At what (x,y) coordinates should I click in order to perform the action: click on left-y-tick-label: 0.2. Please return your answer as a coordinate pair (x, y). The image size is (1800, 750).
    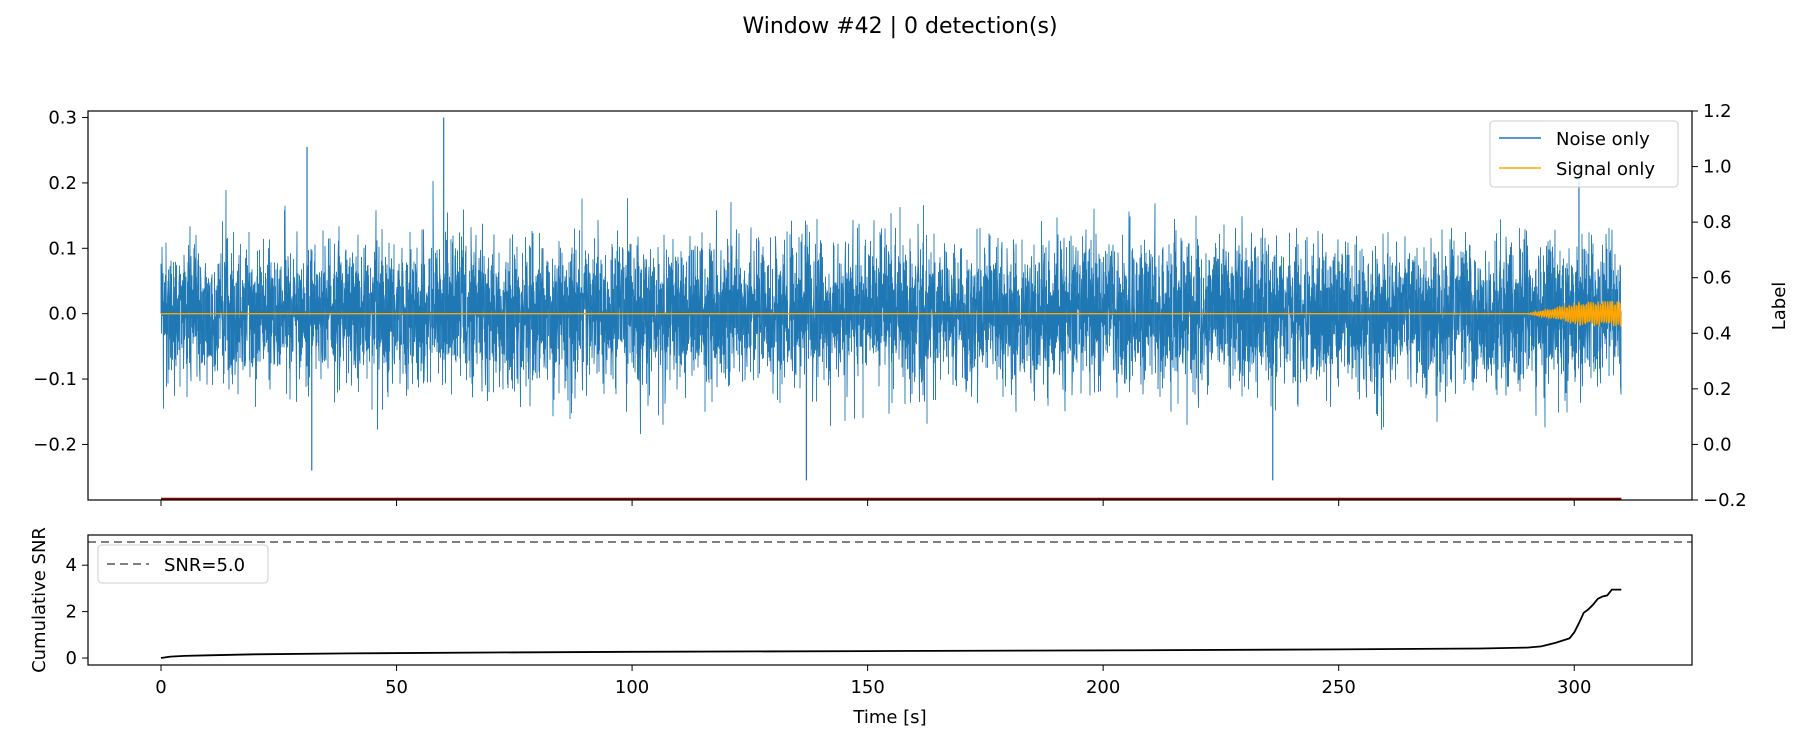
    Looking at the image, I should click on (62, 183).